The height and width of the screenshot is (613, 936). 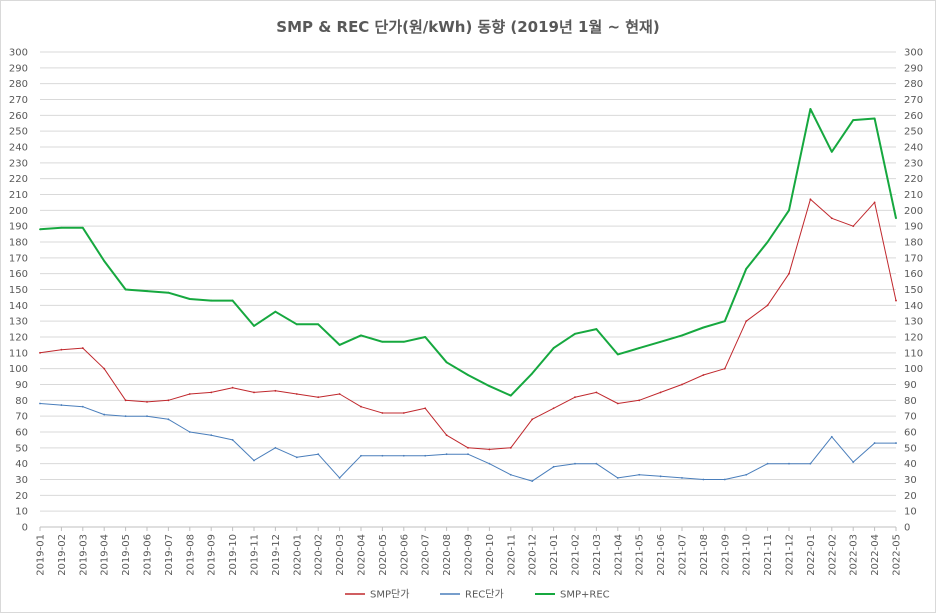 What do you see at coordinates (910, 448) in the screenshot?
I see `y-tick-label-right: 50` at bounding box center [910, 448].